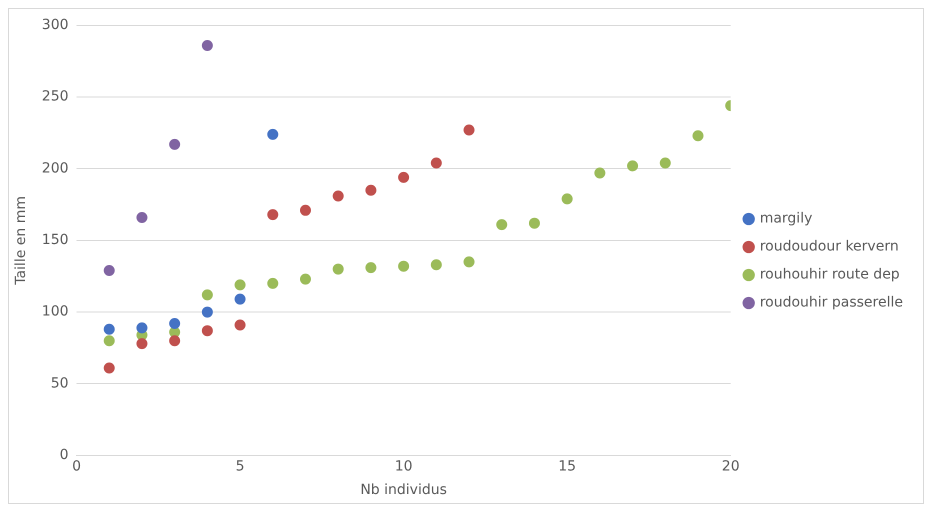 The width and height of the screenshot is (932, 512). Describe the element at coordinates (829, 246) in the screenshot. I see `legend-label: roudoudour kervern` at that location.